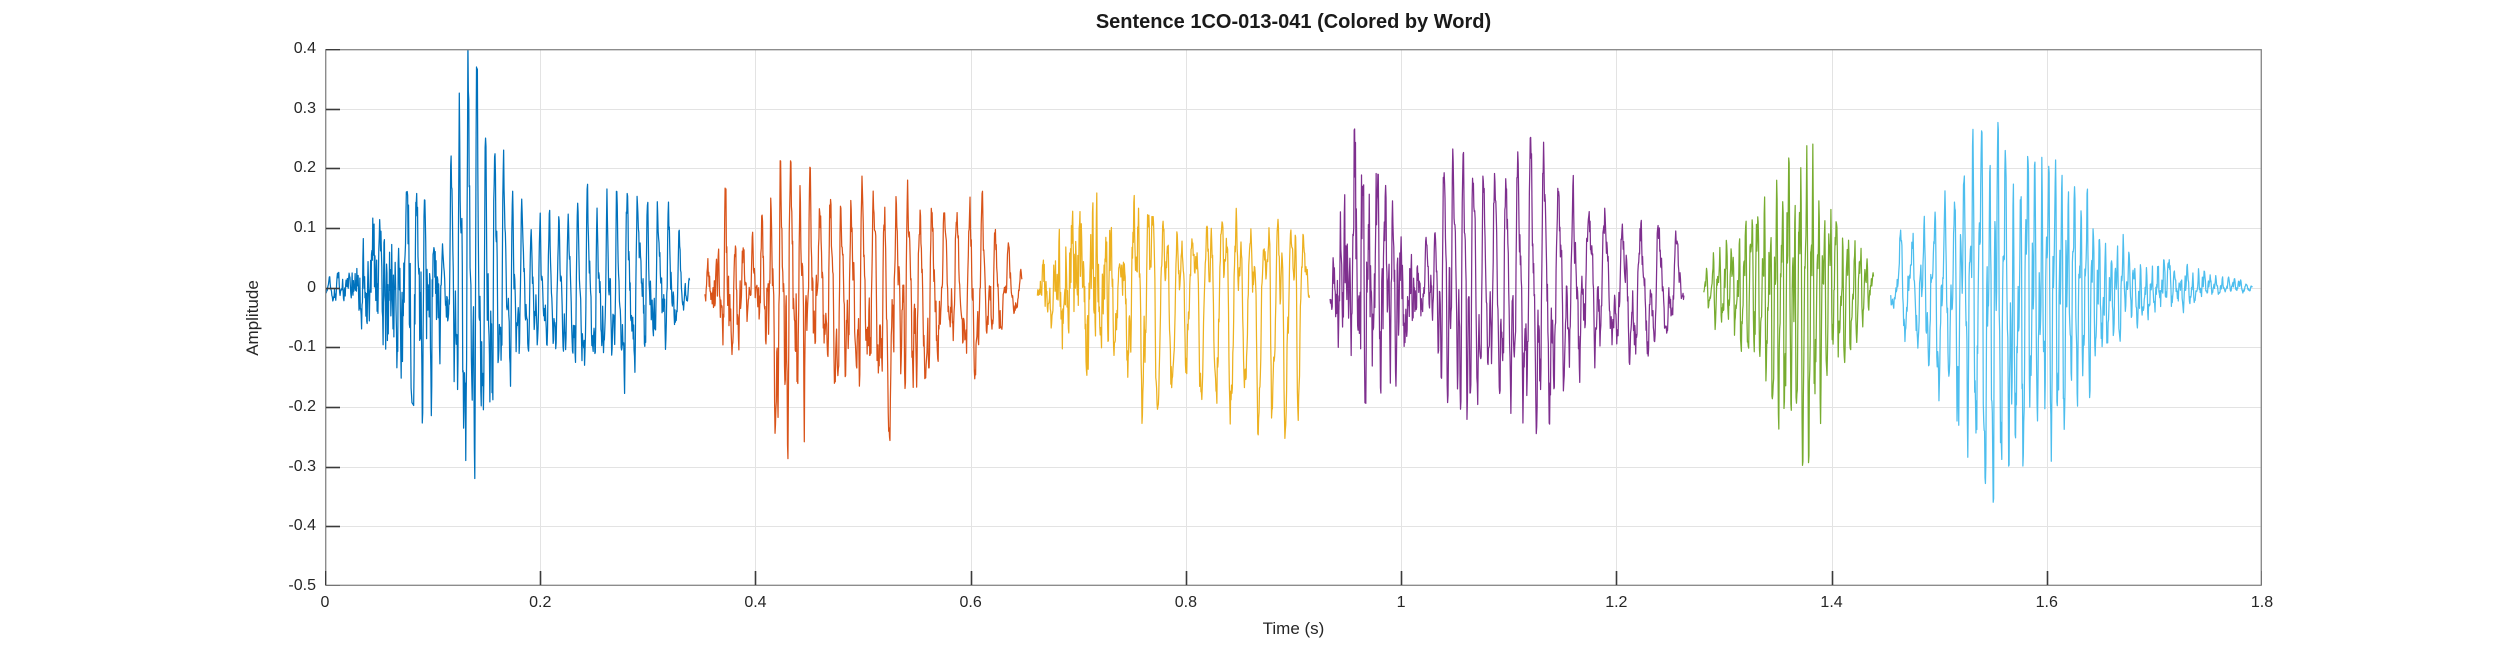 This screenshot has height=657, width=2500. I want to click on y-tick-label: 0.3, so click(304, 108).